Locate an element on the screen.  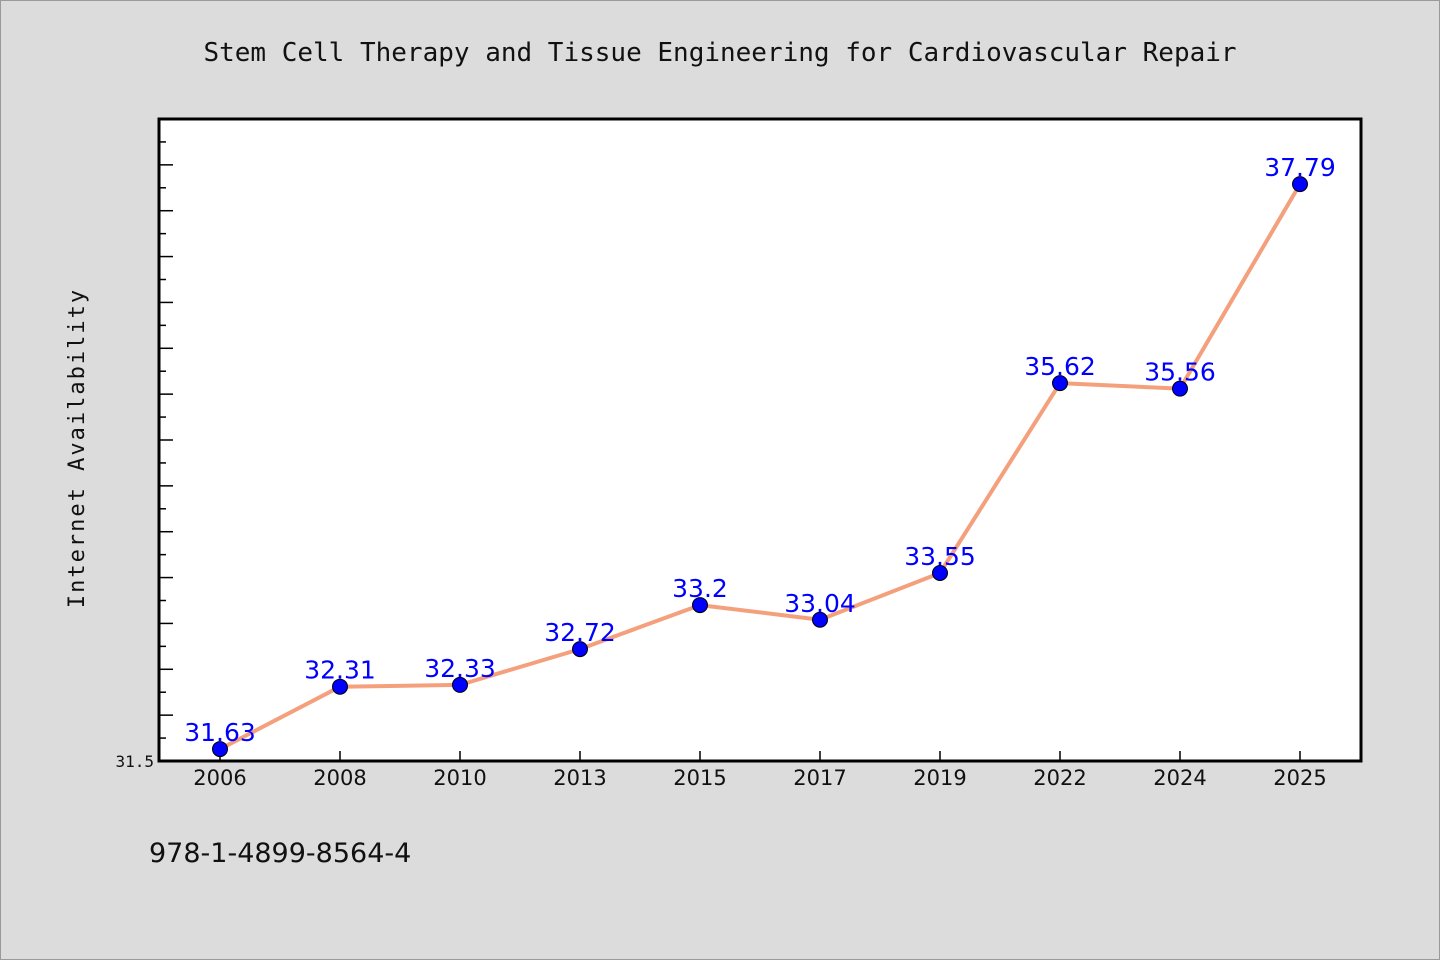
x-tick-label: 2010 is located at coordinates (459, 778).